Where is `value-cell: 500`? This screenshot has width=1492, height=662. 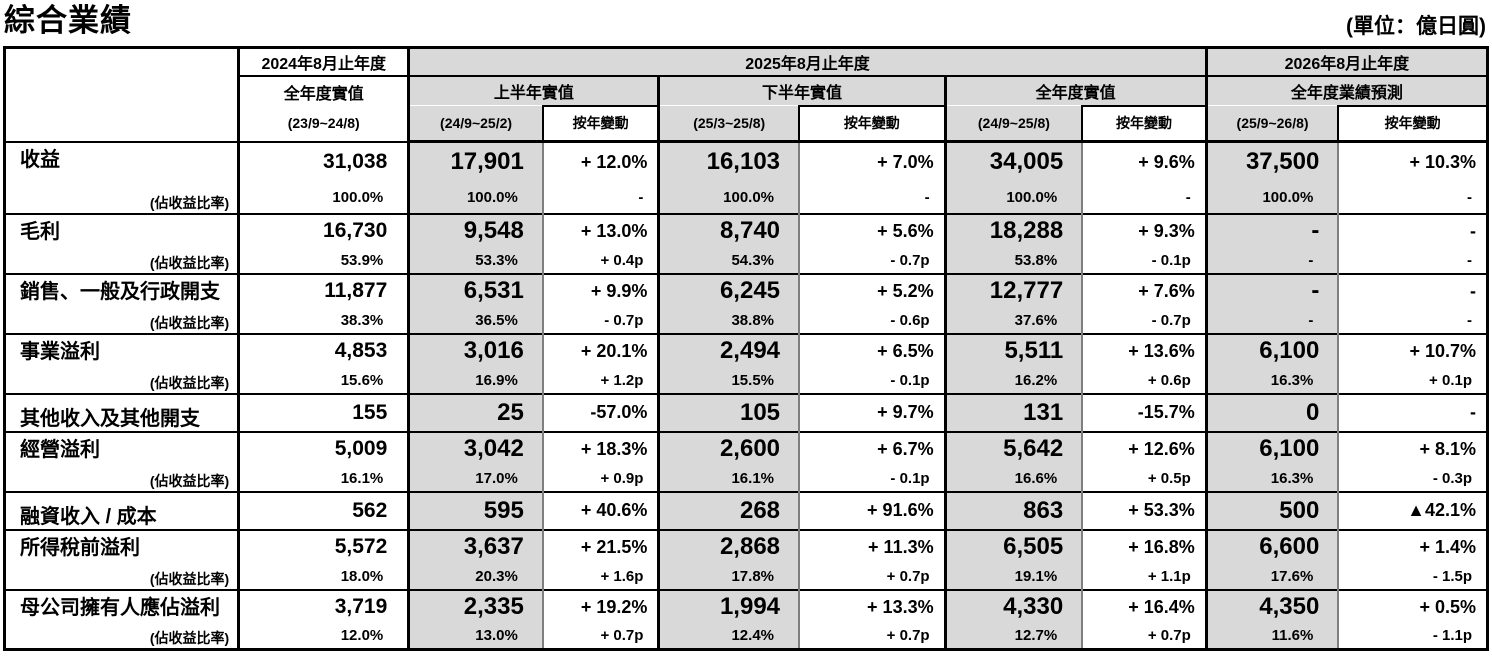
value-cell: 500 is located at coordinates (1271, 510).